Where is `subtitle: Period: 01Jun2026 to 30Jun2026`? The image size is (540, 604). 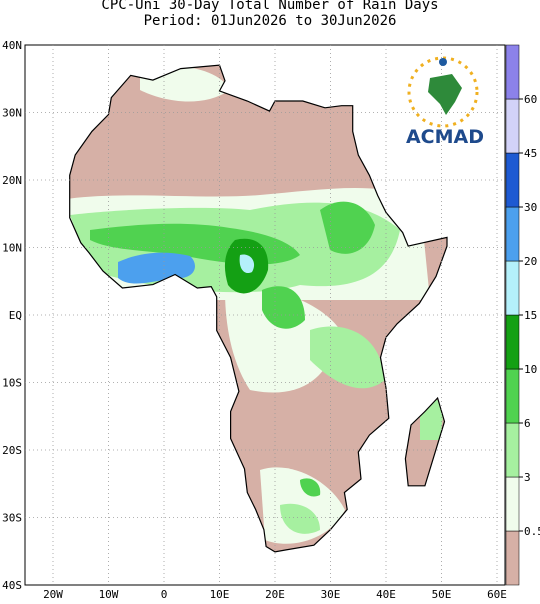
subtitle: Period: 01Jun2026 to 30Jun2026 is located at coordinates (270, 21).